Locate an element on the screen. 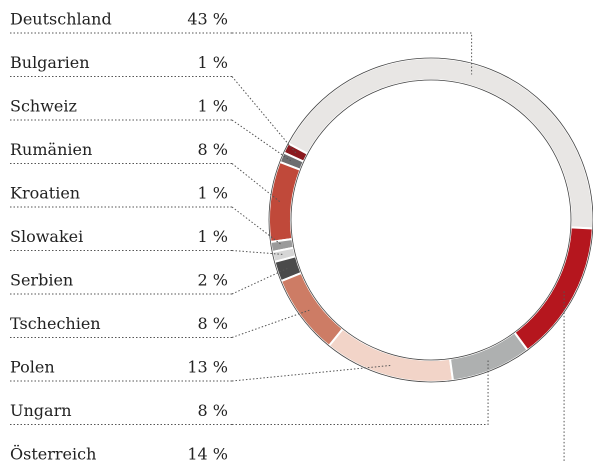 The image size is (593, 465). legend-label: Deutschland is located at coordinates (61, 19).